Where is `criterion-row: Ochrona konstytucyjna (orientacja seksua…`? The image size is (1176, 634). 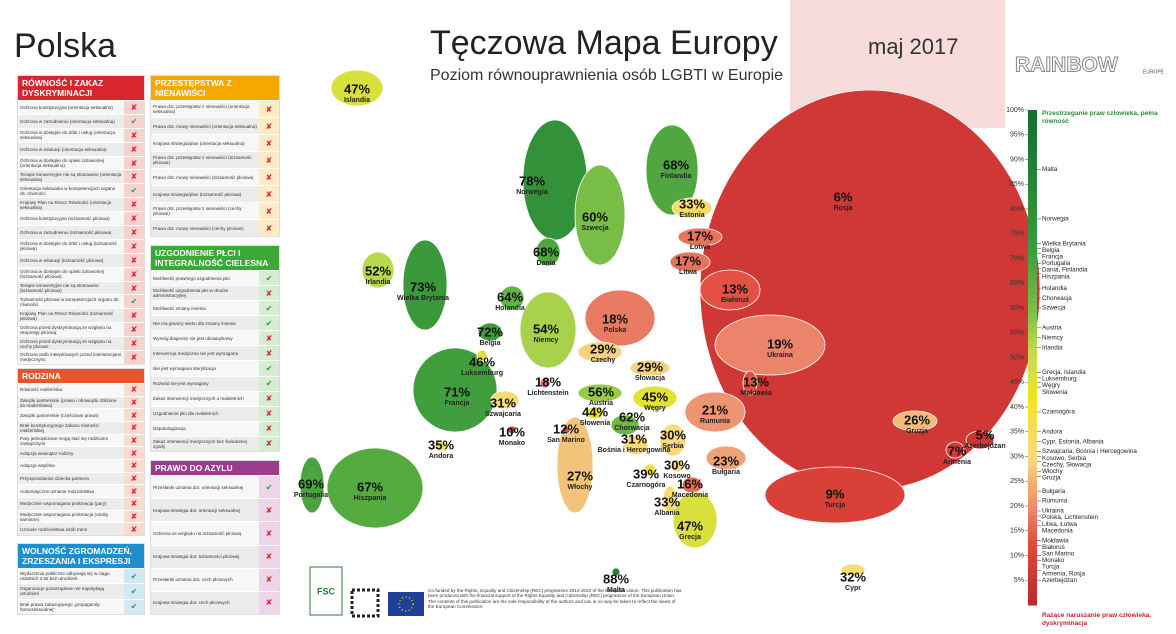
criterion-row: Ochrona konstytucyjna (orientacja seksua… is located at coordinates (81, 107).